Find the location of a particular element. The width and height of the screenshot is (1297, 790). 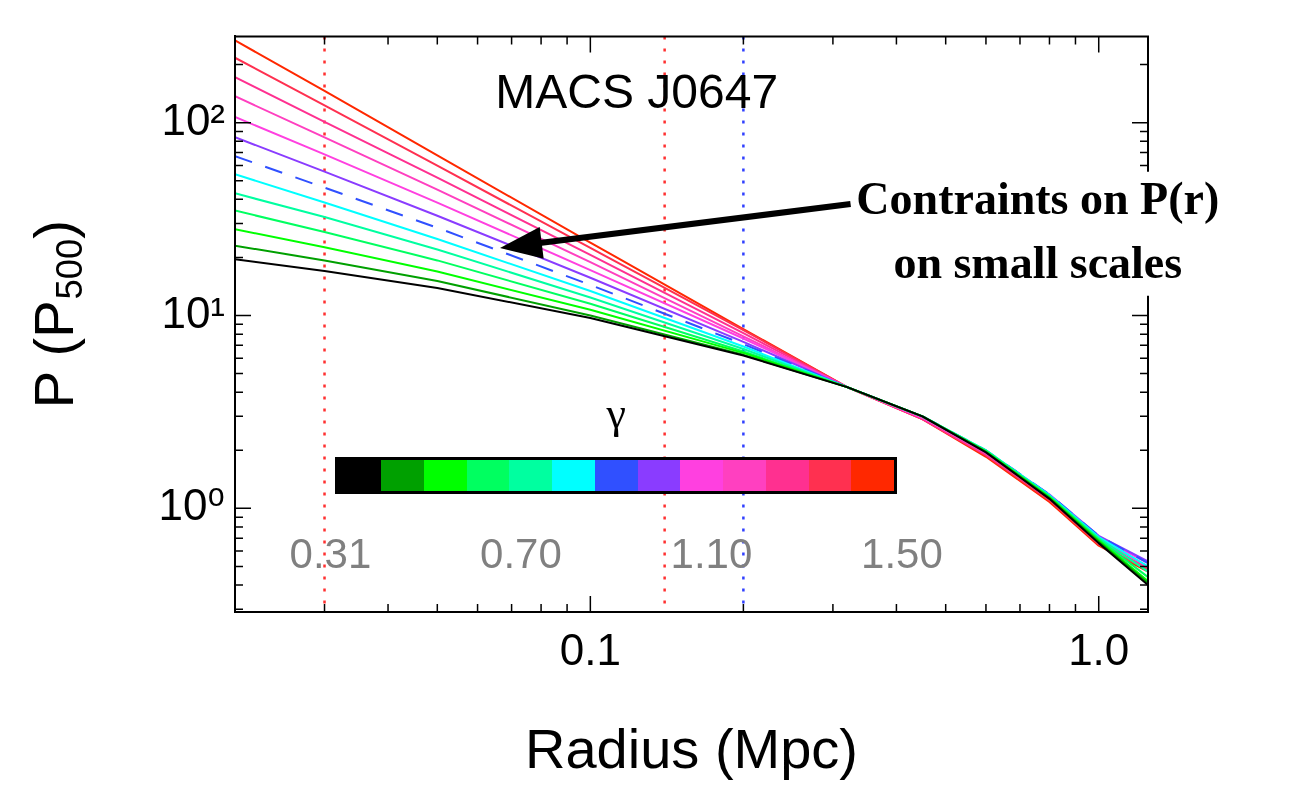

annotation: Contraints on P(r) on small scales is located at coordinates (1038, 230).